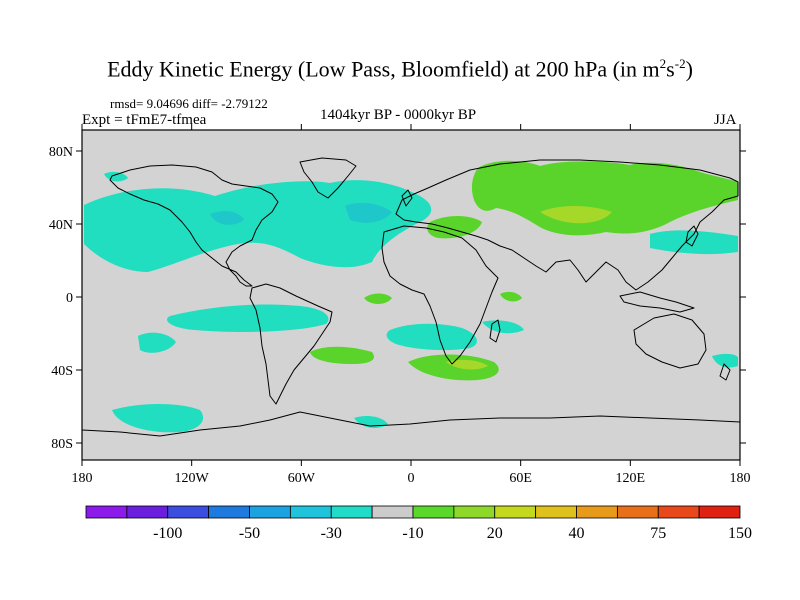 This screenshot has height=600, width=800. What do you see at coordinates (194, 225) in the screenshot?
I see `north-america-coastline` at bounding box center [194, 225].